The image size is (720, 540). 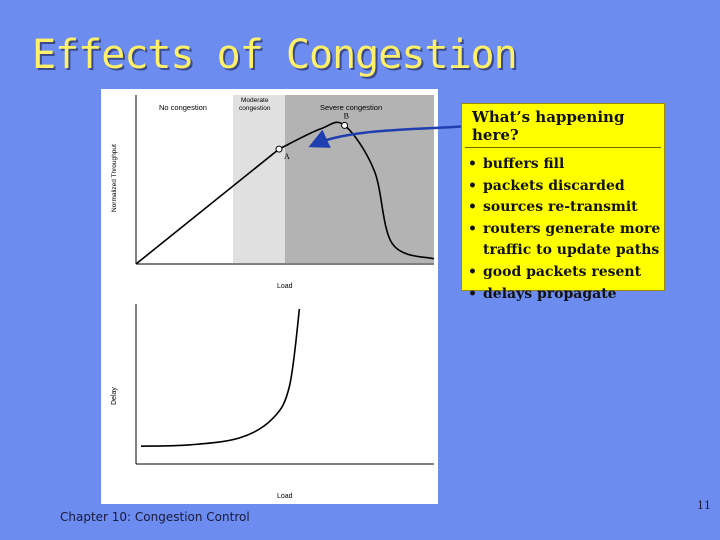 What do you see at coordinates (114, 396) in the screenshot?
I see `delay-ylabel: Delay` at bounding box center [114, 396].